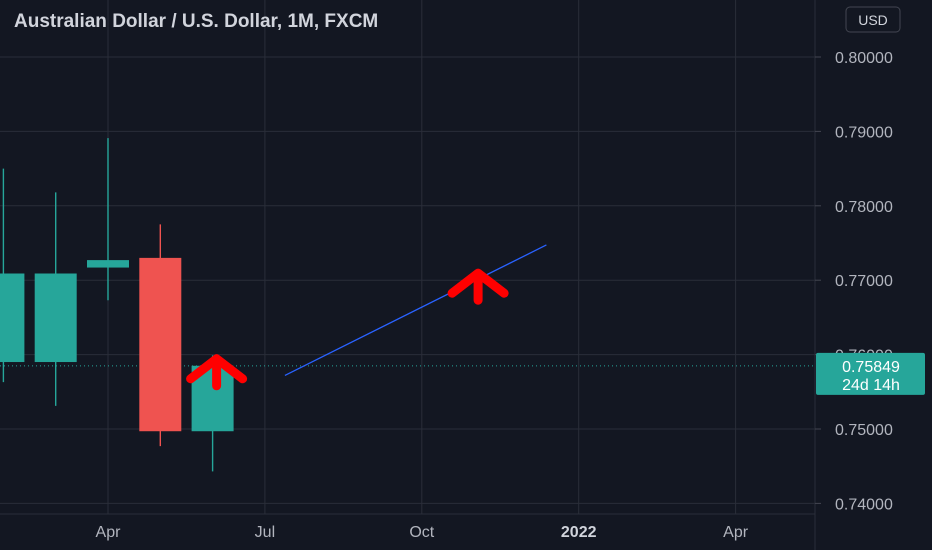 This screenshot has width=932, height=550. Describe the element at coordinates (864, 207) in the screenshot. I see `price-axis-label: 0.78000` at that location.